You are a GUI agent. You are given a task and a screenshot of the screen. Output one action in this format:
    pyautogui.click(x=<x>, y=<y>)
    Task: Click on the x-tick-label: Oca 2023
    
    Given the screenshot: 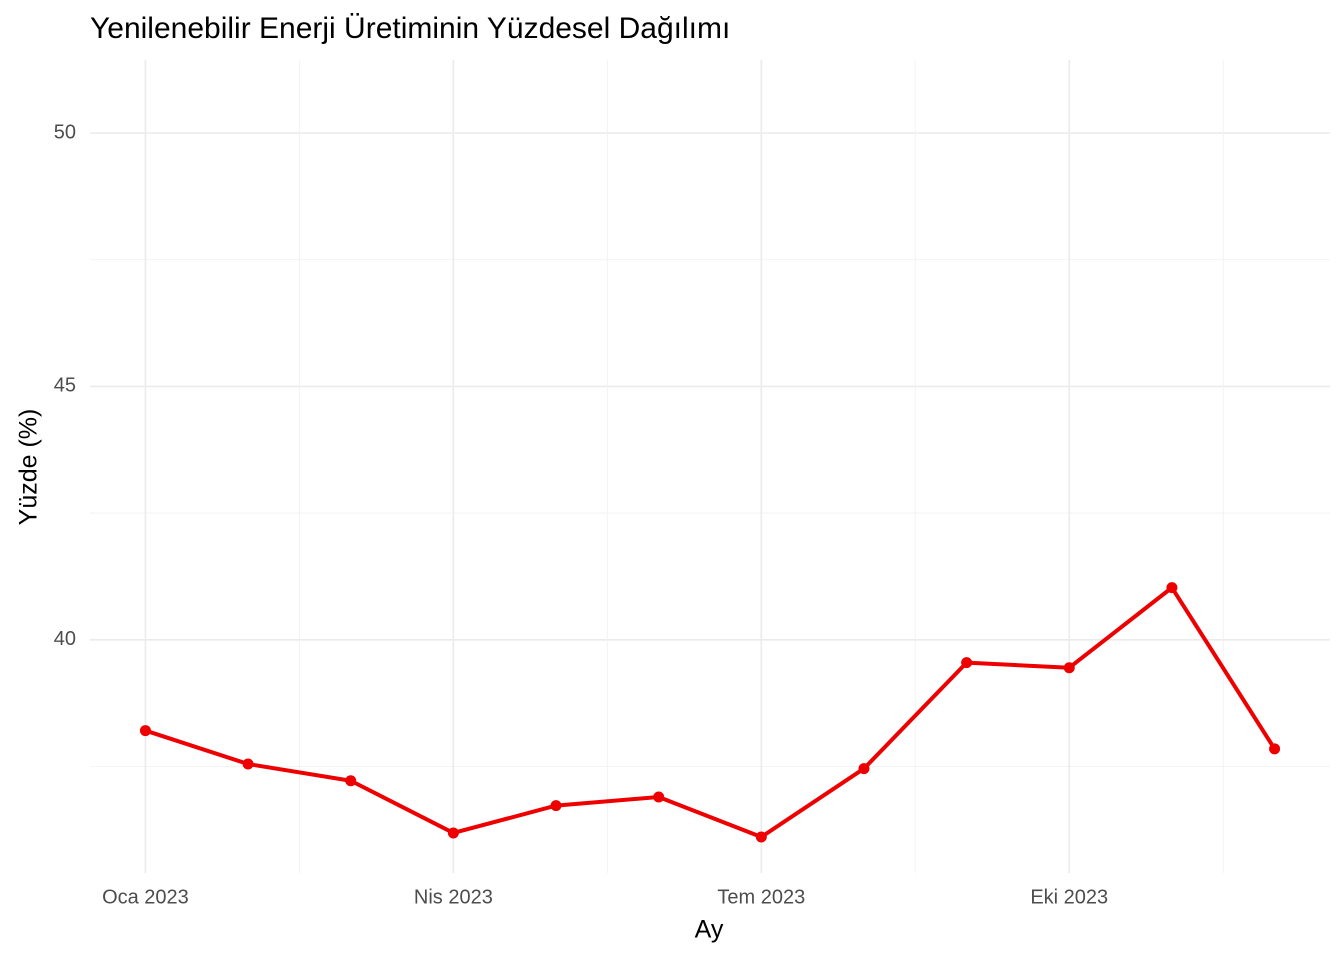 What is the action you would take?
    pyautogui.click(x=145, y=897)
    